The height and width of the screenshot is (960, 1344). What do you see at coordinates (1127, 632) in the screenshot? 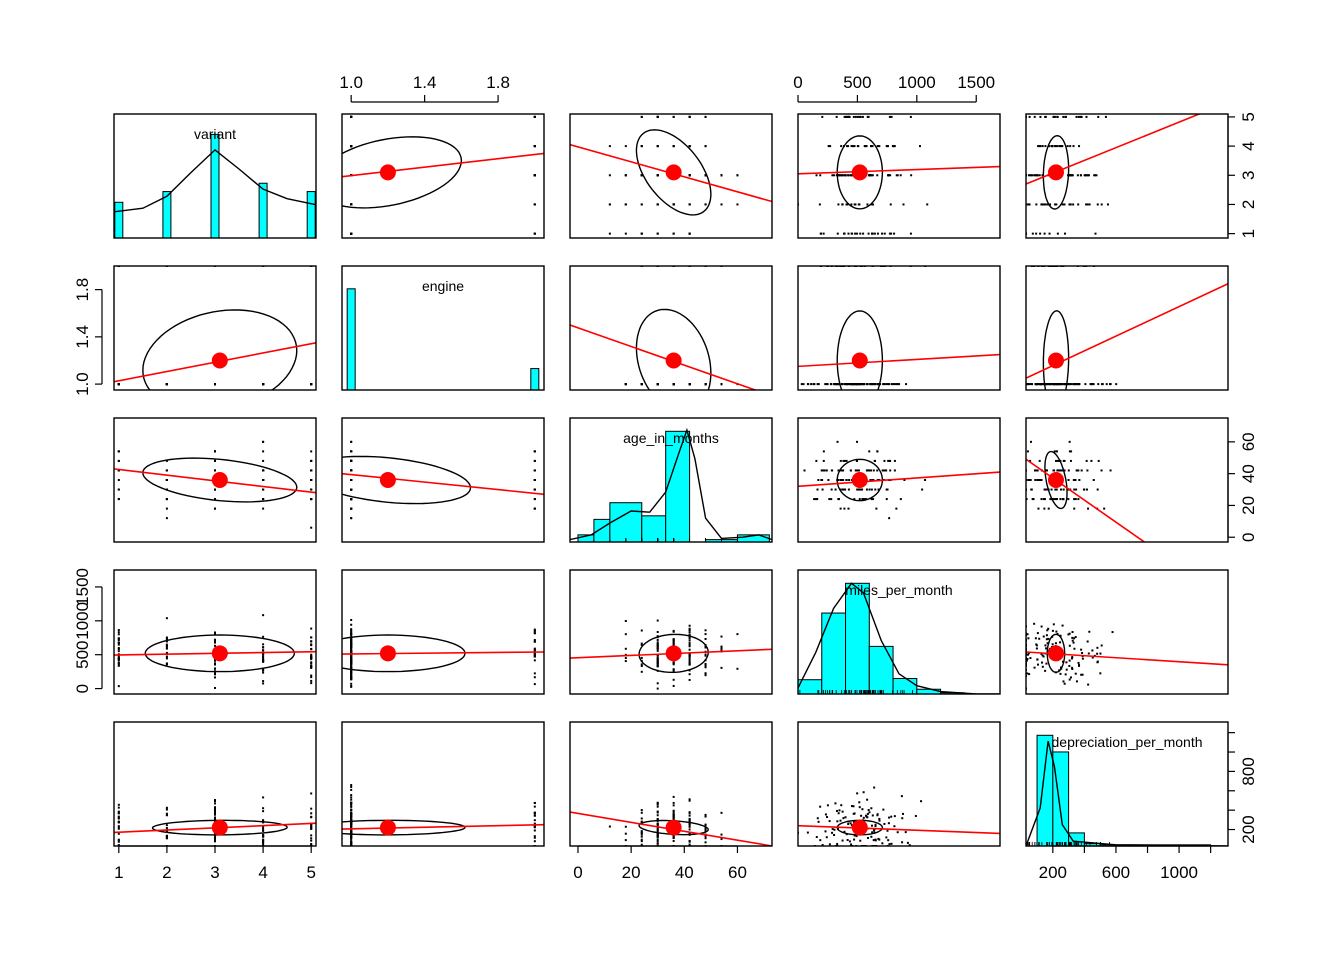
I see `scatter-panel-miles_per_month-vs-depreciation_per_month` at bounding box center [1127, 632].